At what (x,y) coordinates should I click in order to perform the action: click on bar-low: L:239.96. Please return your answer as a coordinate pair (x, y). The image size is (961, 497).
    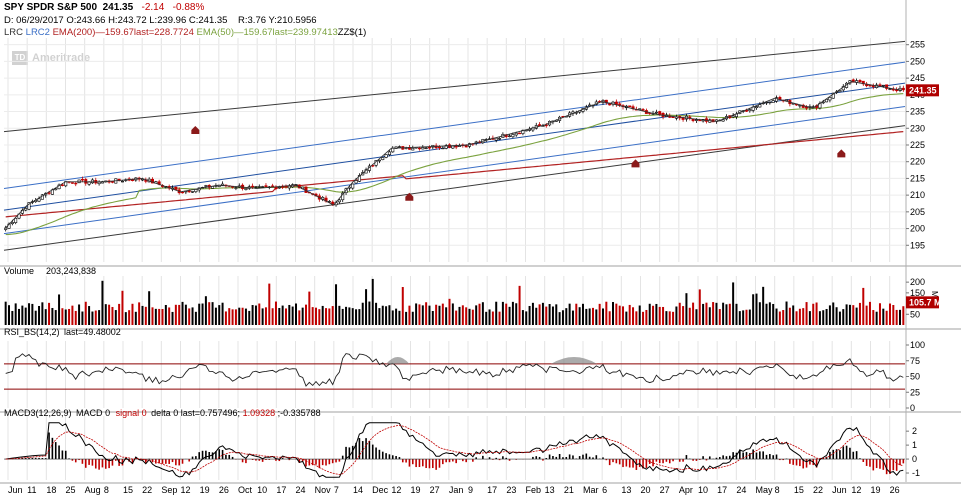
    Looking at the image, I should click on (168, 20).